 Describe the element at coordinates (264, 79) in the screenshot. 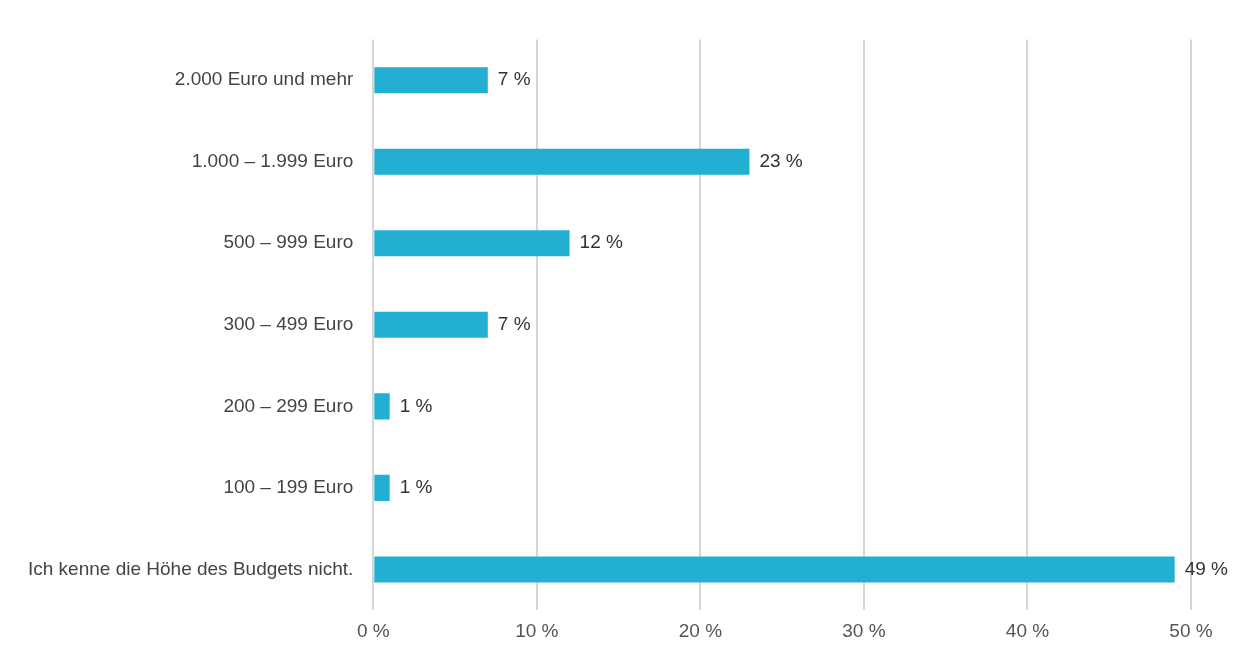

I see `y-tick-label: 2.000 Euro und mehr` at that location.